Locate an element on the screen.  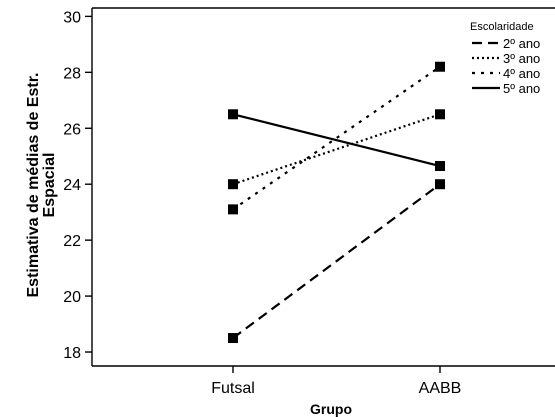
y-axis-title-line-2: Espacial is located at coordinates (49, 185).